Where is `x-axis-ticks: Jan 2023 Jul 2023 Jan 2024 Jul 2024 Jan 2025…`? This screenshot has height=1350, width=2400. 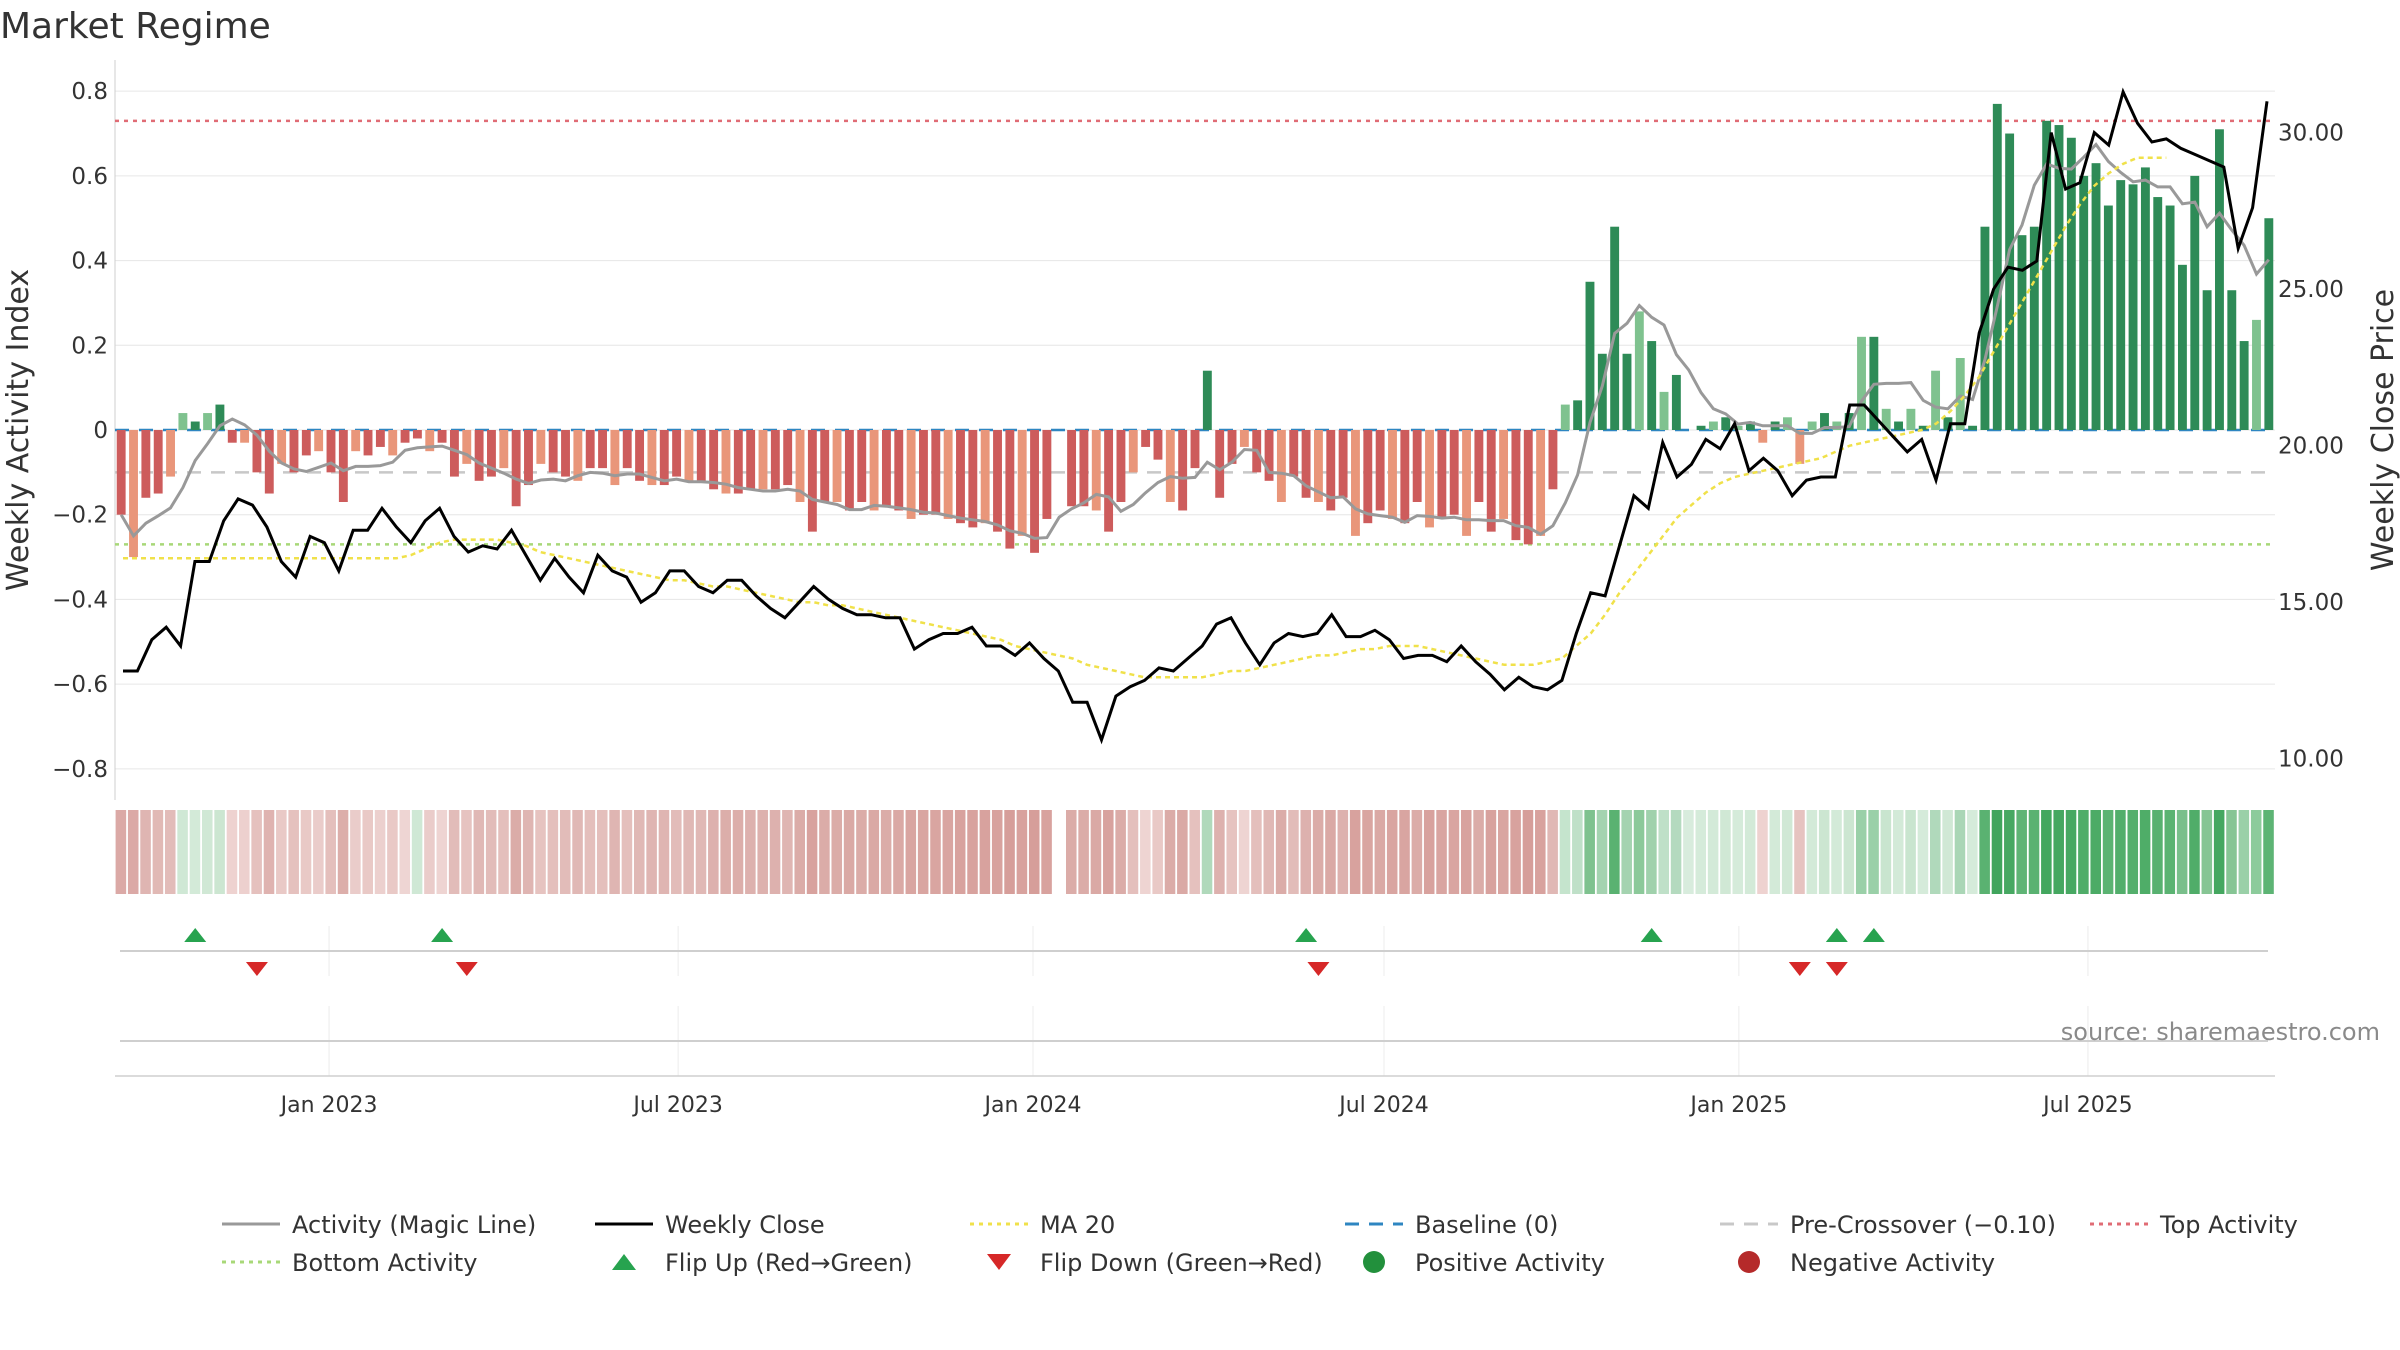
x-axis-ticks: Jan 2023 Jul 2023 Jan 2024 Jul 2024 Jan 2025… is located at coordinates (1206, 1105).